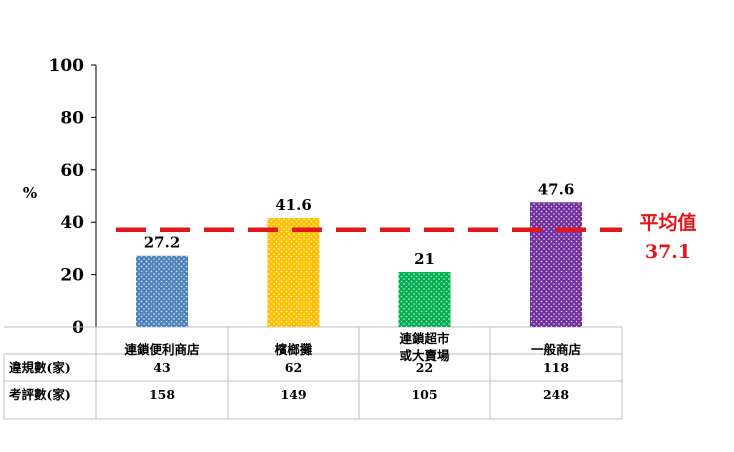 This screenshot has height=452, width=734. What do you see at coordinates (40, 367) in the screenshot?
I see `table-row-label: 違規數(家)` at bounding box center [40, 367].